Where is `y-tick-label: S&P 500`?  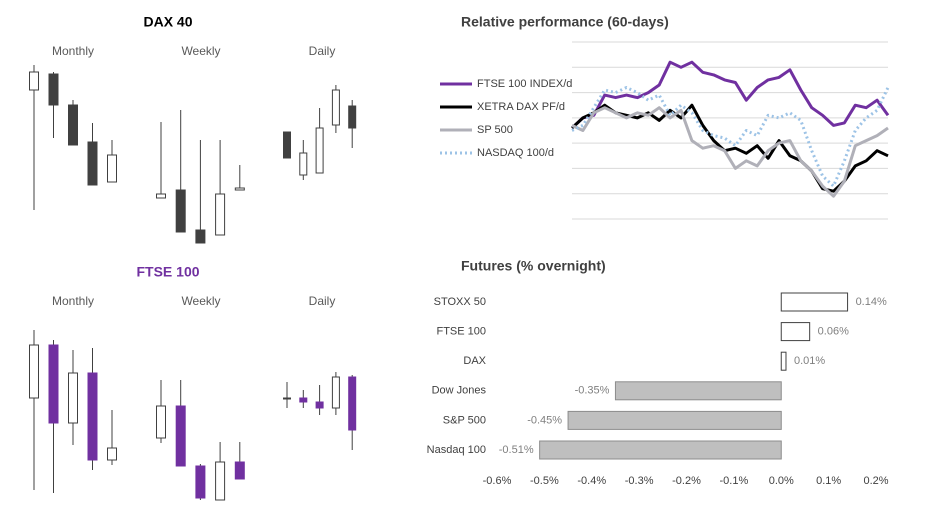
y-tick-label: S&P 500 is located at coordinates (464, 420).